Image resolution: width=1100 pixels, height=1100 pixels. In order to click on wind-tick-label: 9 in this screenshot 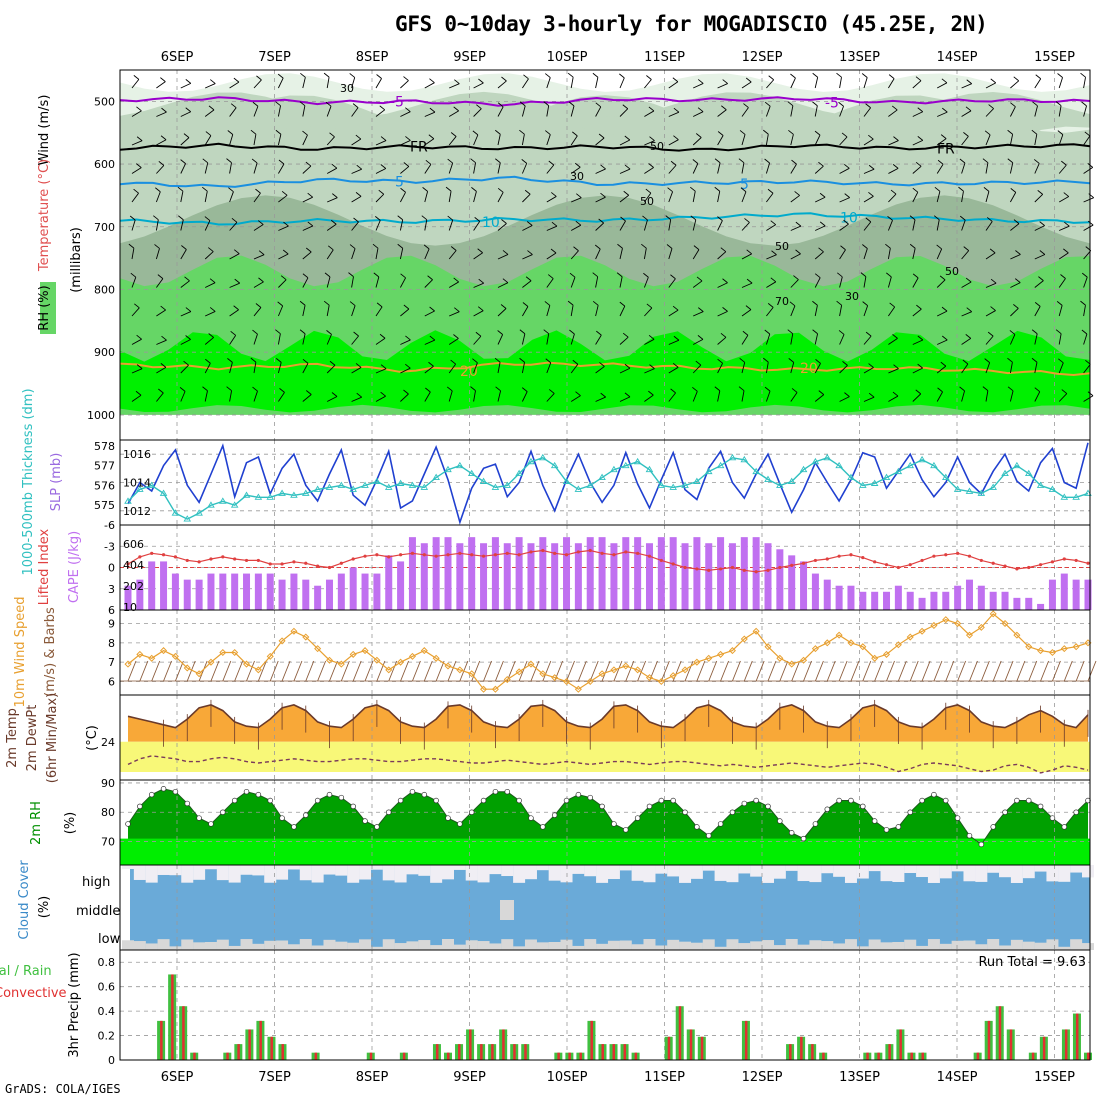, I will do `click(111, 624)`.